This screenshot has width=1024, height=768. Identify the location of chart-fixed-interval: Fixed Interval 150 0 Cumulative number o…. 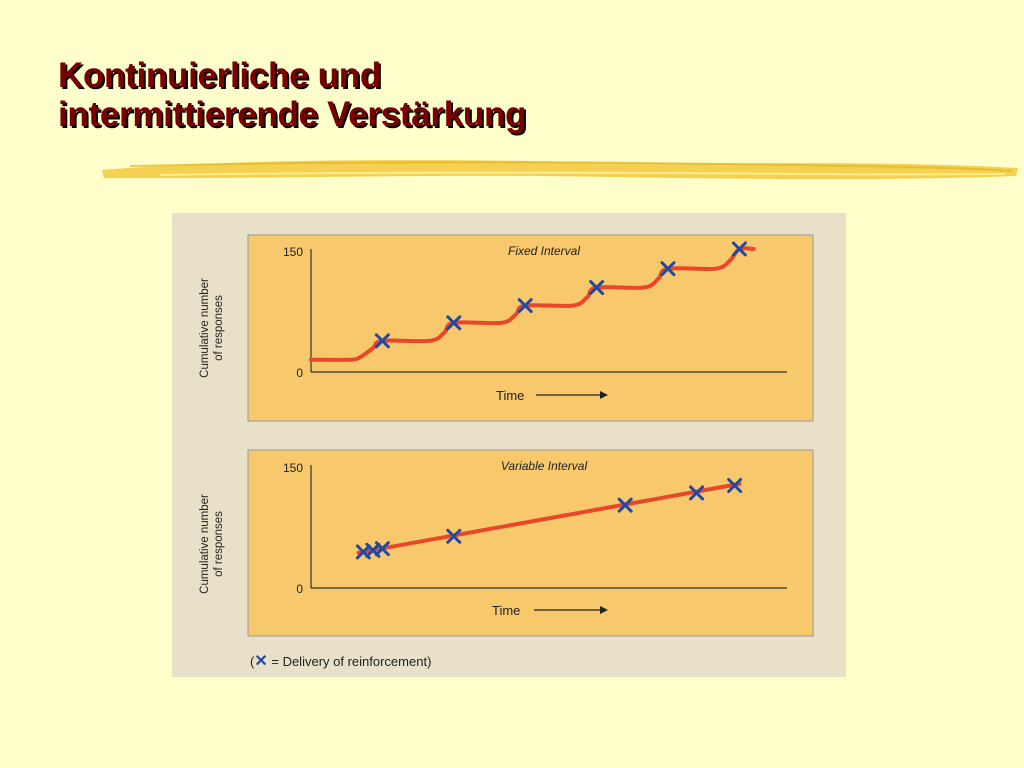
(506, 328).